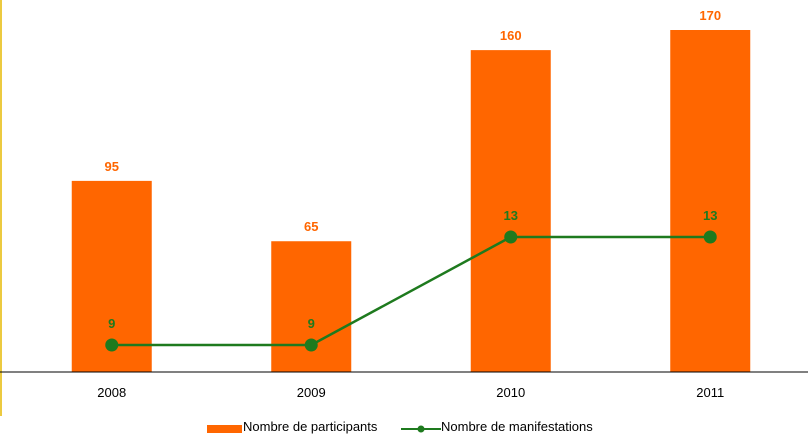  I want to click on legend-line-label: Nombre de manifestations, so click(517, 426).